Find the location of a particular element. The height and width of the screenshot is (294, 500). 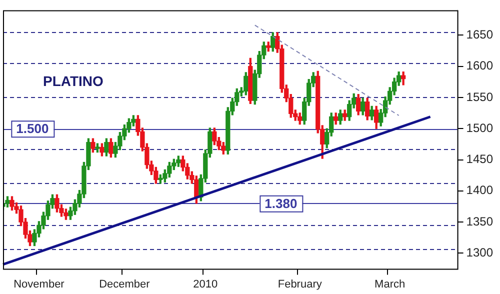

y-tick-label: 1450 is located at coordinates (480, 159).